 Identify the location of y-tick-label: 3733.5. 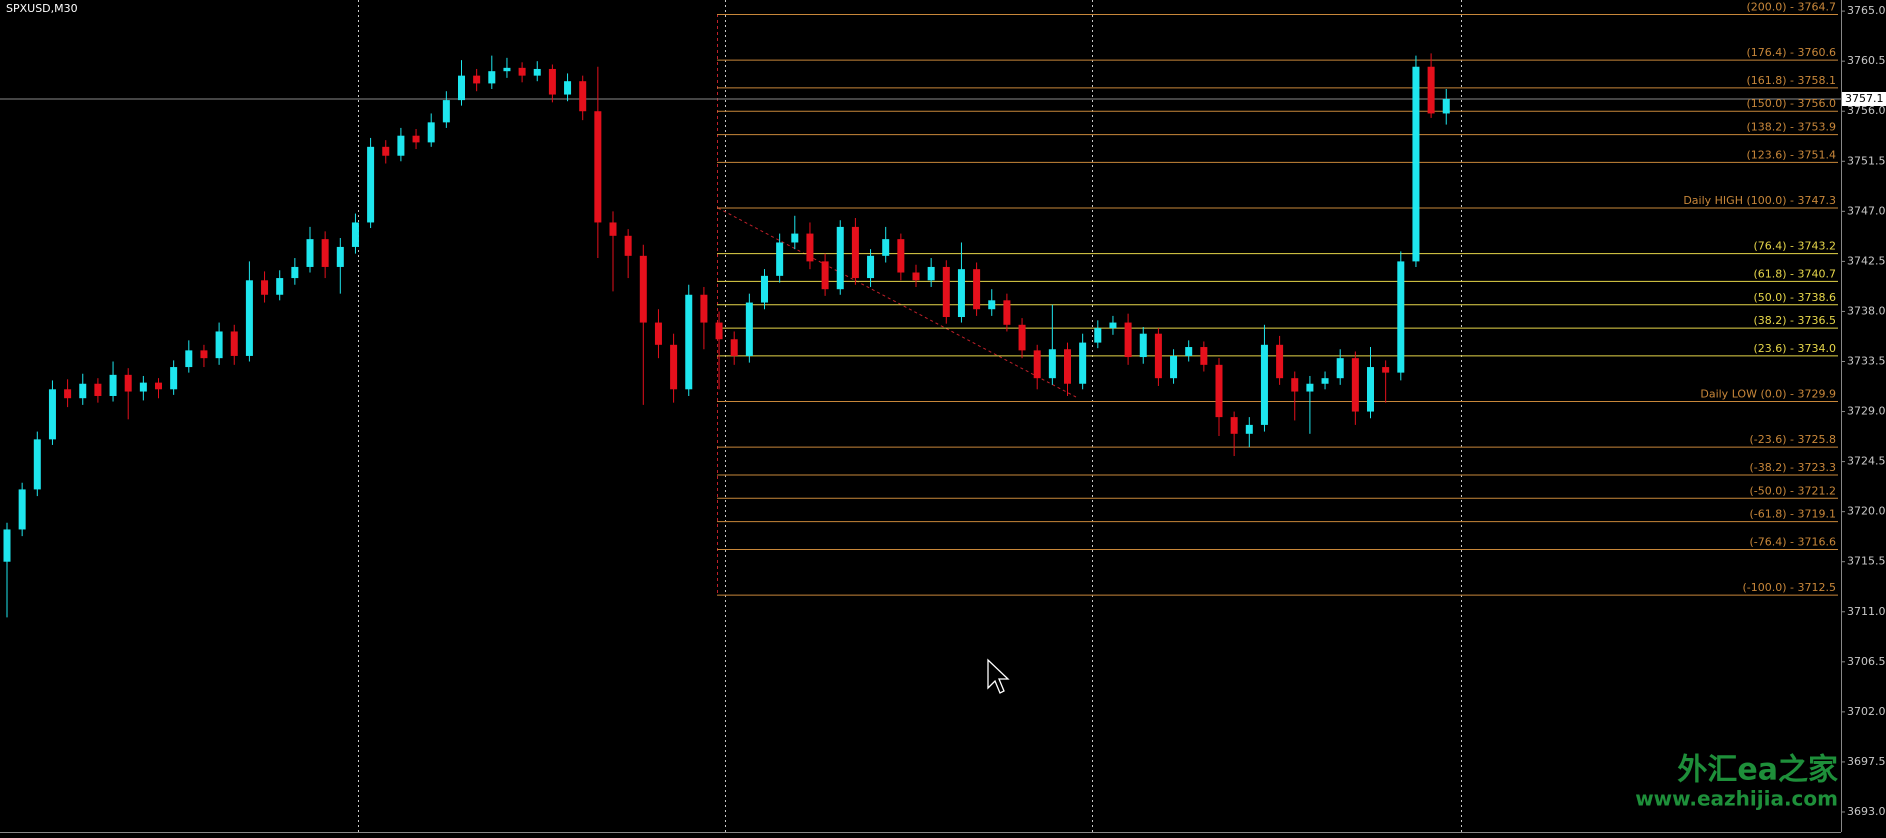
(1866, 360).